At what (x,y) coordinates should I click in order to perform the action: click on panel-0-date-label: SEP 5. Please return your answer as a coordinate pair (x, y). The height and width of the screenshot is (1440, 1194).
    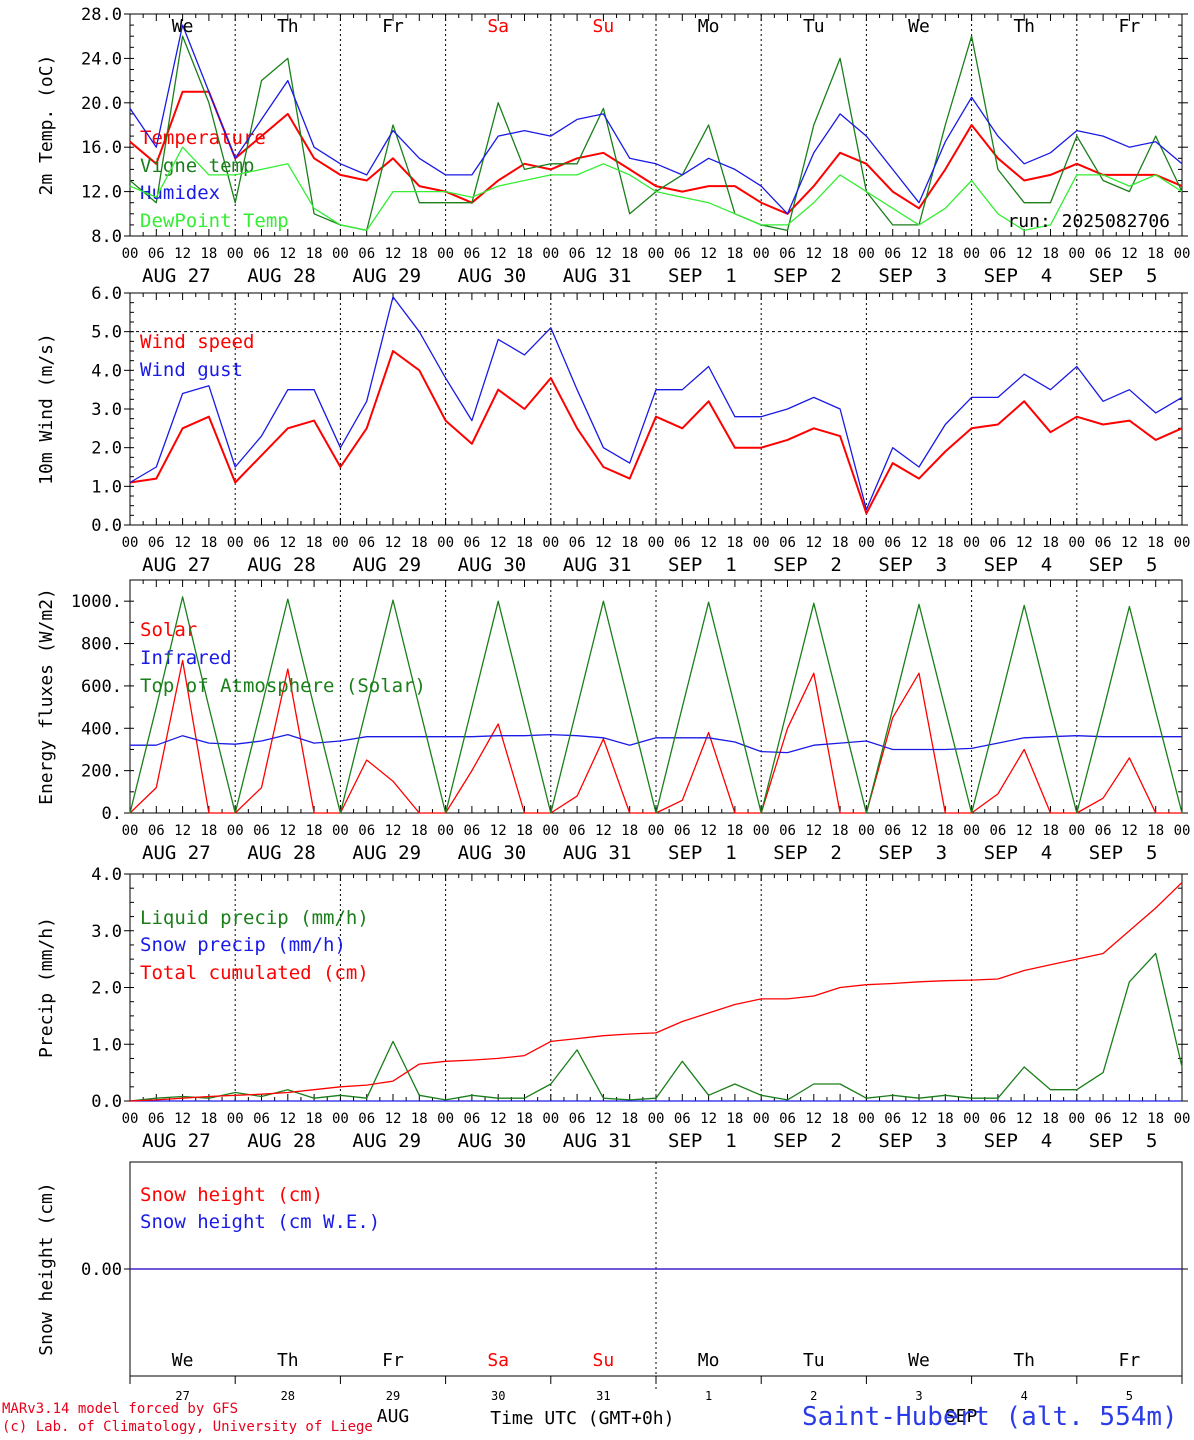
    Looking at the image, I should click on (1123, 276).